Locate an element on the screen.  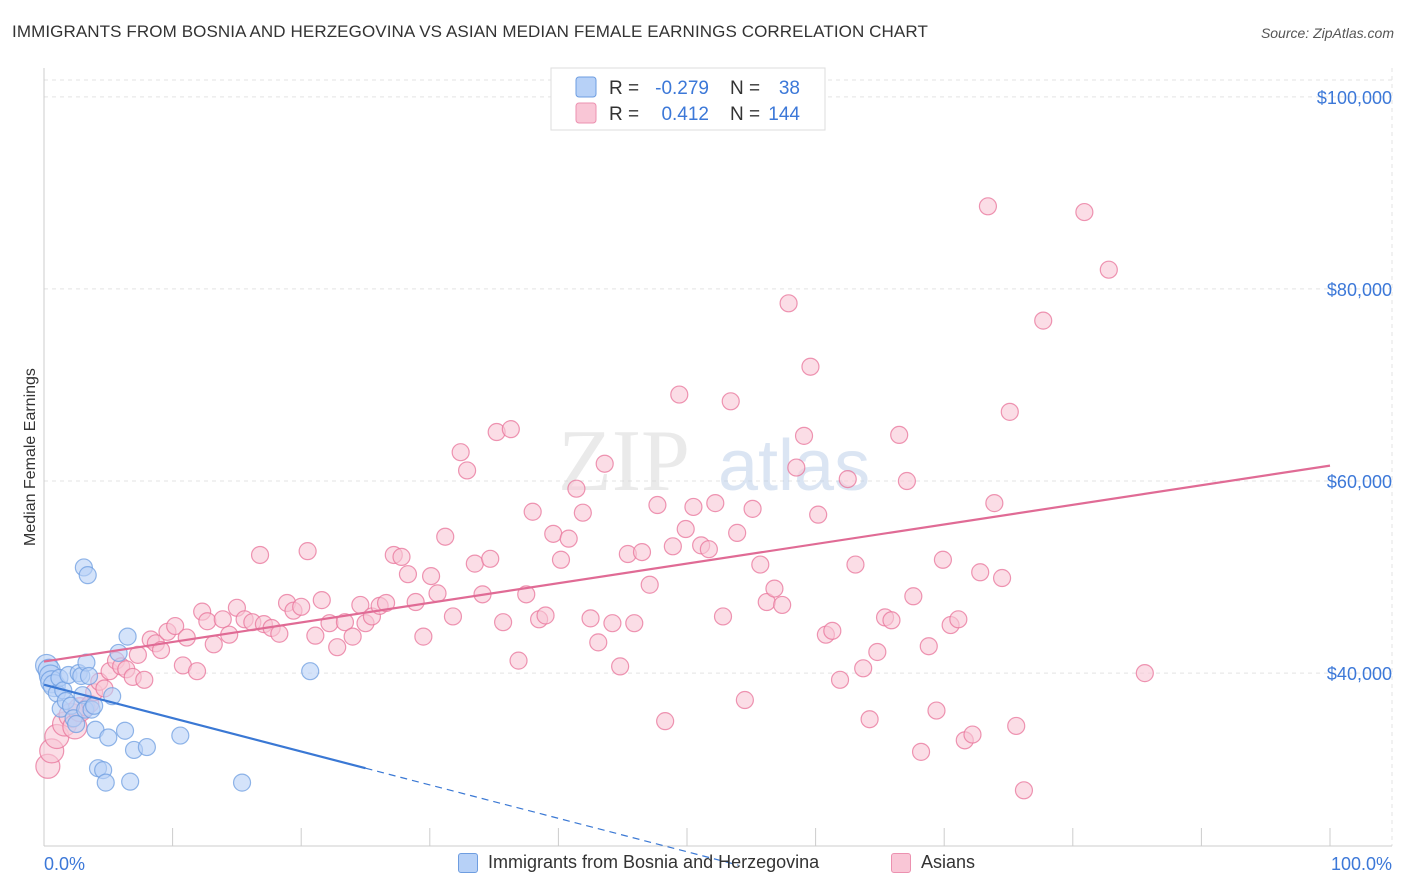
y-tick-label: $60,000 is located at coordinates (1359, 482).